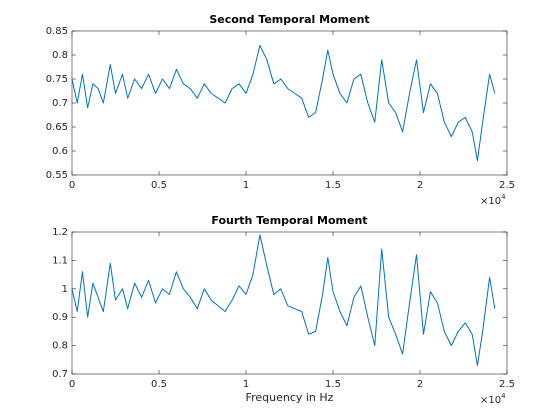 The image size is (560, 420). What do you see at coordinates (65, 289) in the screenshot?
I see `y-tick-label: 1` at bounding box center [65, 289].